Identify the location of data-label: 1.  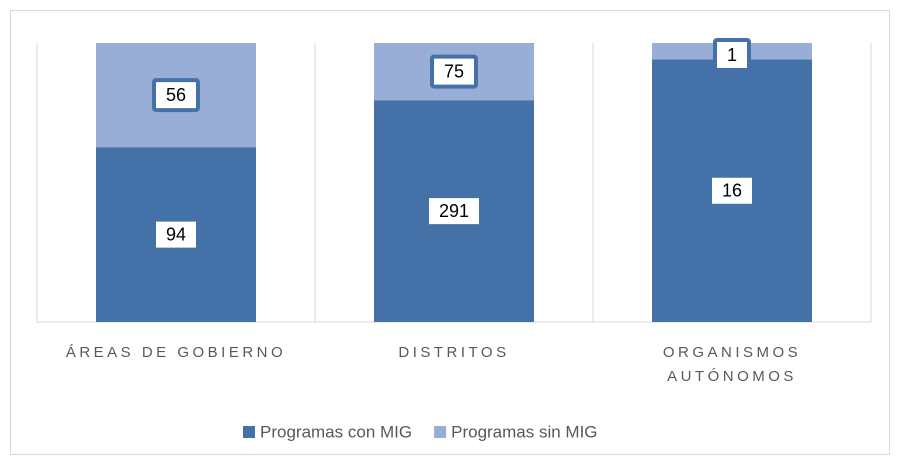
(732, 55).